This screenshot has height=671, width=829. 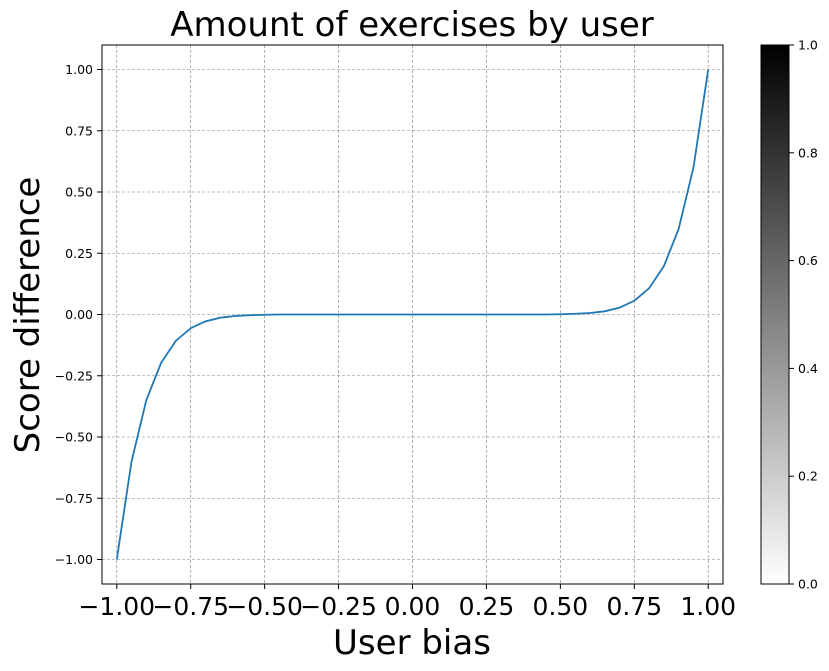 I want to click on y-tick-label: −0.25, so click(x=74, y=375).